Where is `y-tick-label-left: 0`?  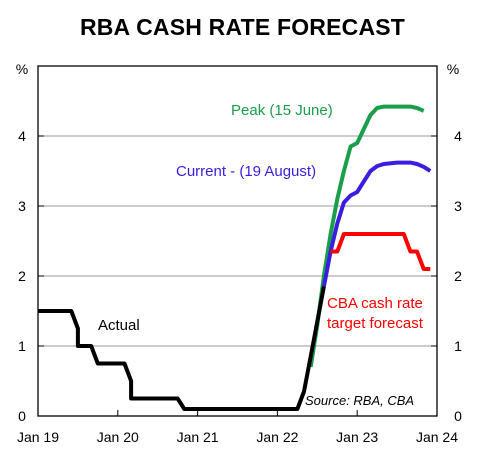
y-tick-label-left: 0 is located at coordinates (22, 416).